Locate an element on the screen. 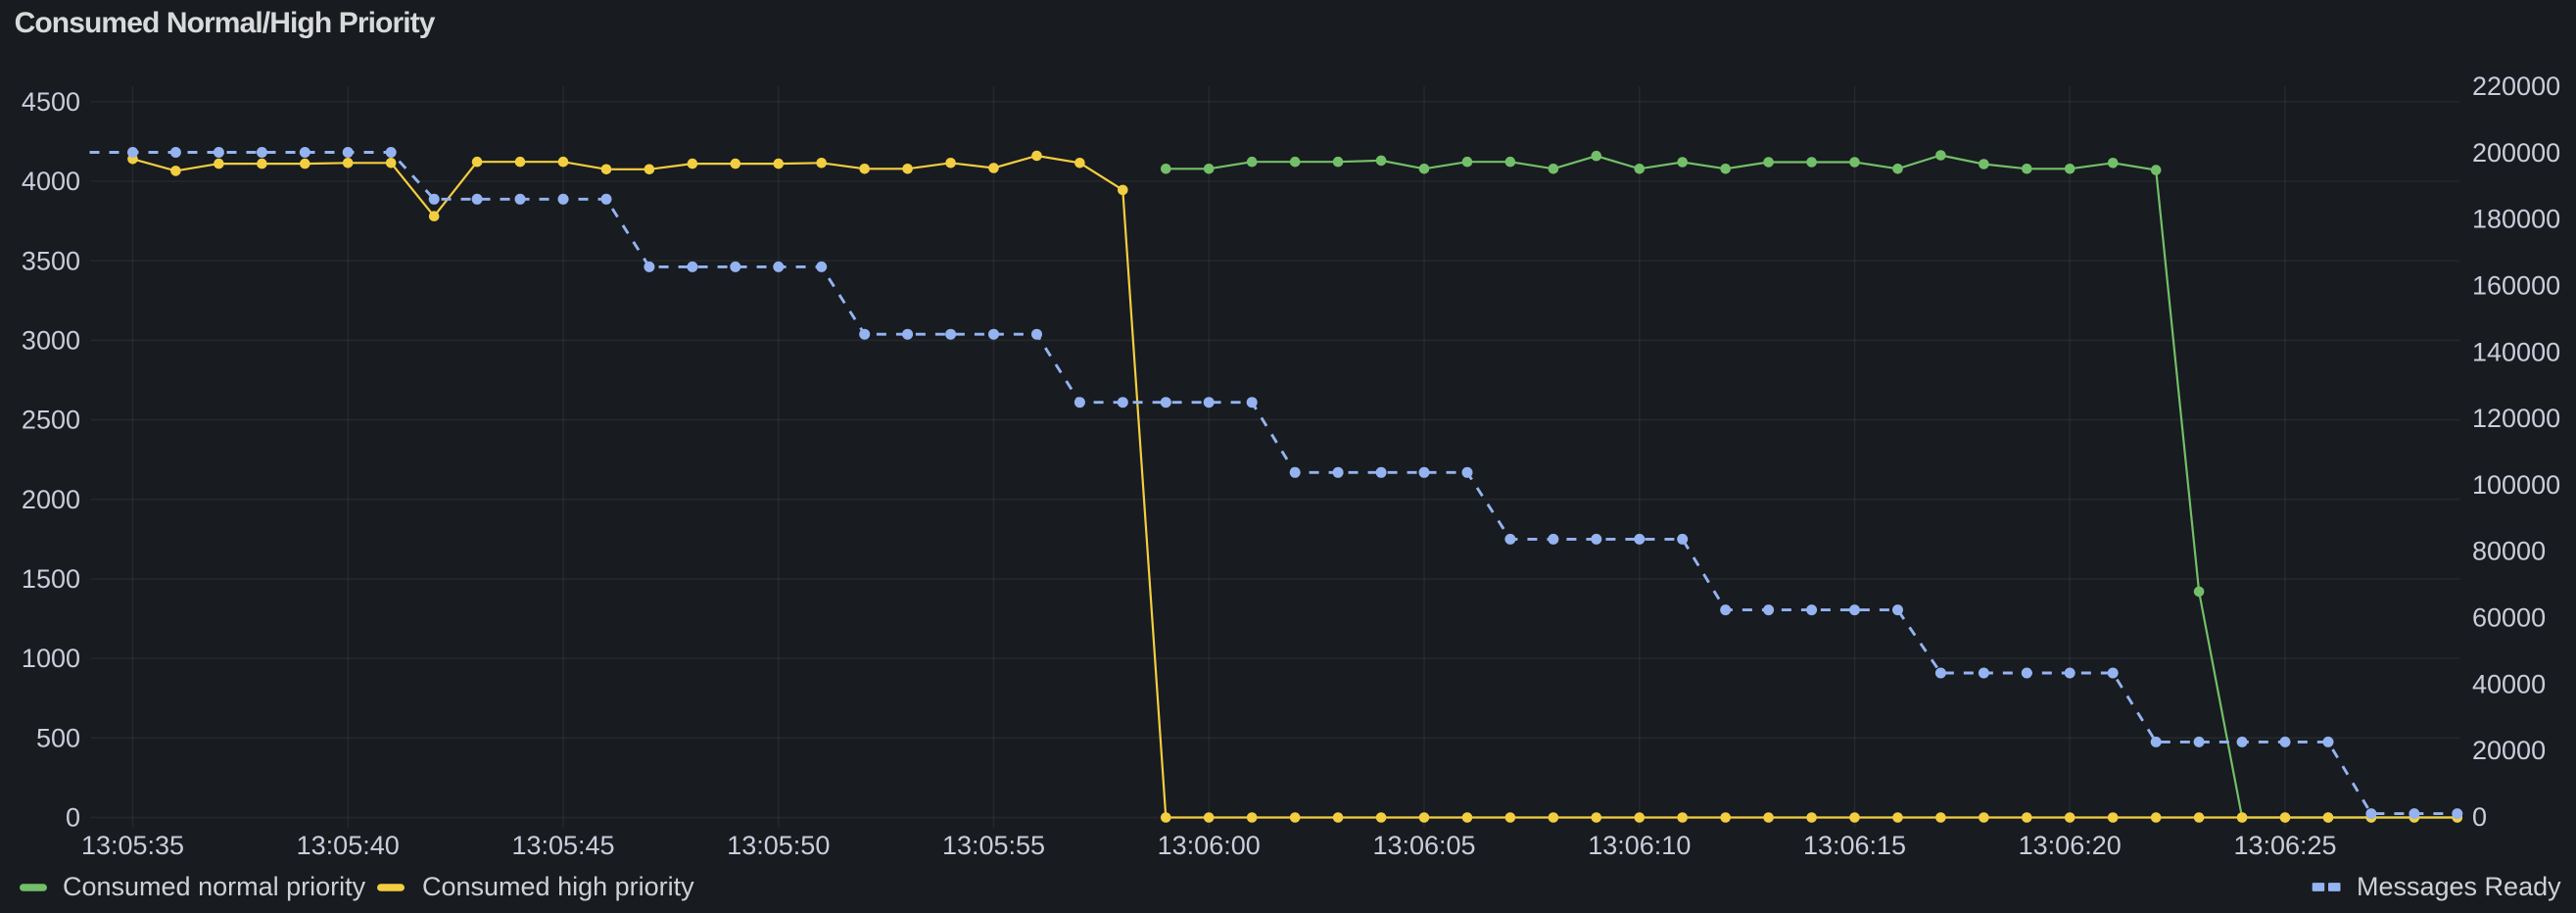 The height and width of the screenshot is (913, 2576). svg-text: 13:05:55 is located at coordinates (993, 845).